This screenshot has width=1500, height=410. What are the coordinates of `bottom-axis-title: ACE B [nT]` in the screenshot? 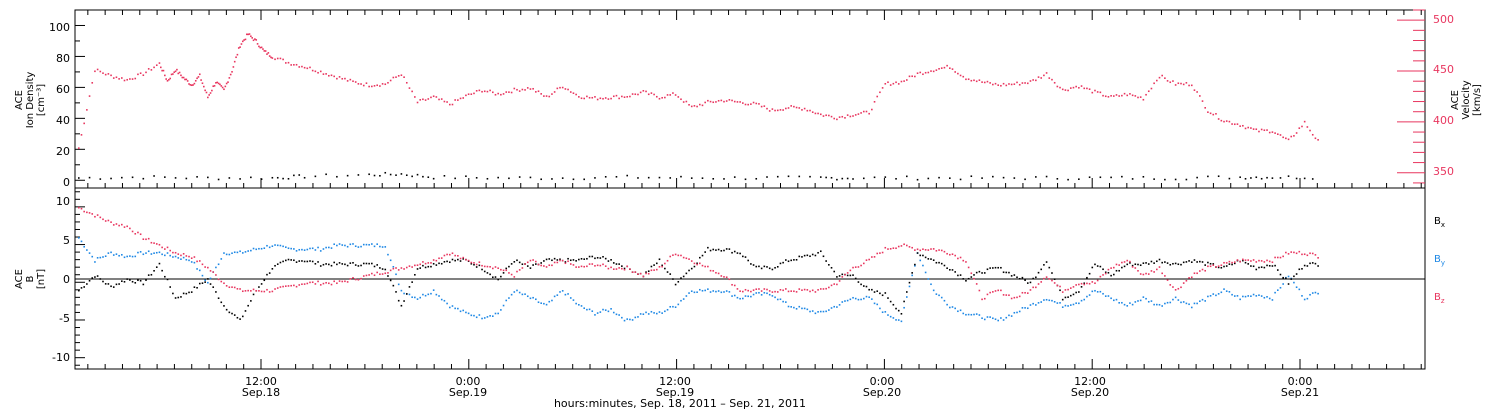 It's located at (30, 279).